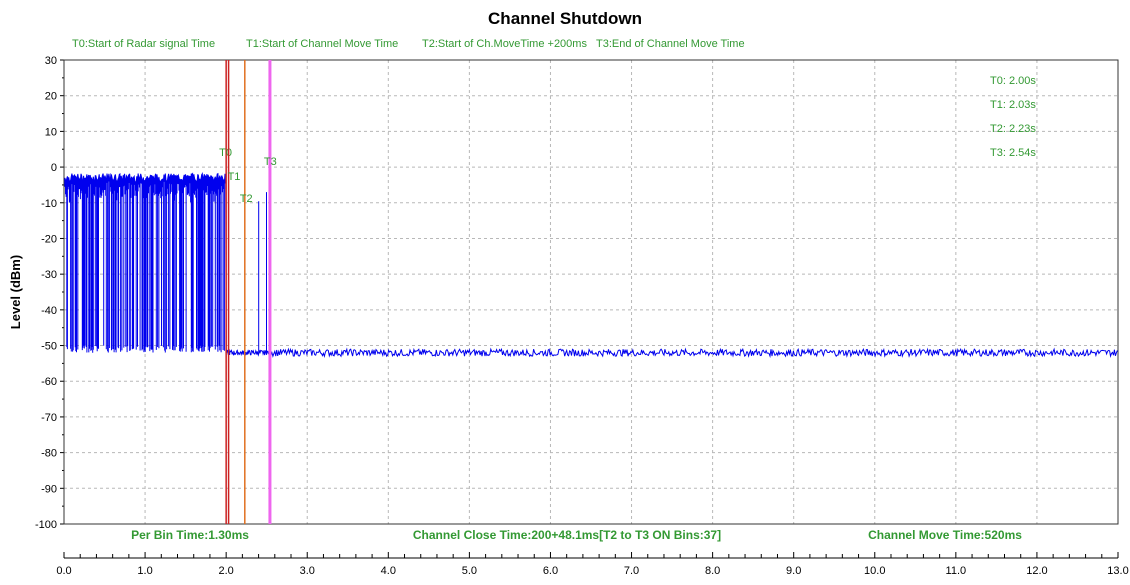 This screenshot has height=585, width=1130. I want to click on y-tick-label: 10, so click(51, 132).